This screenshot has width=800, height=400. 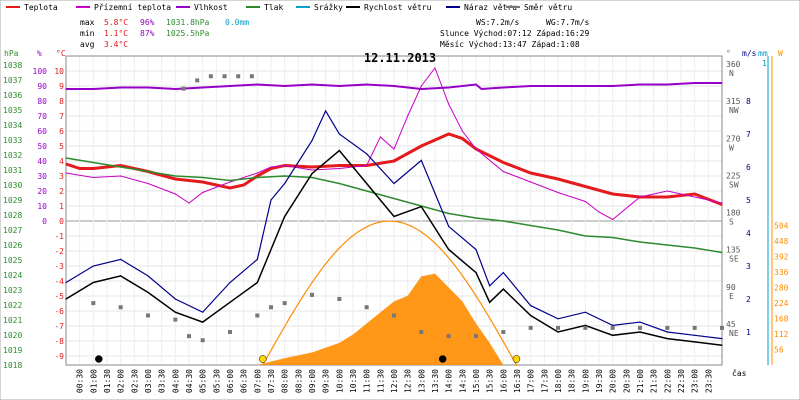 I want to click on stats-min-press: 1025.5hPa, so click(x=188, y=33).